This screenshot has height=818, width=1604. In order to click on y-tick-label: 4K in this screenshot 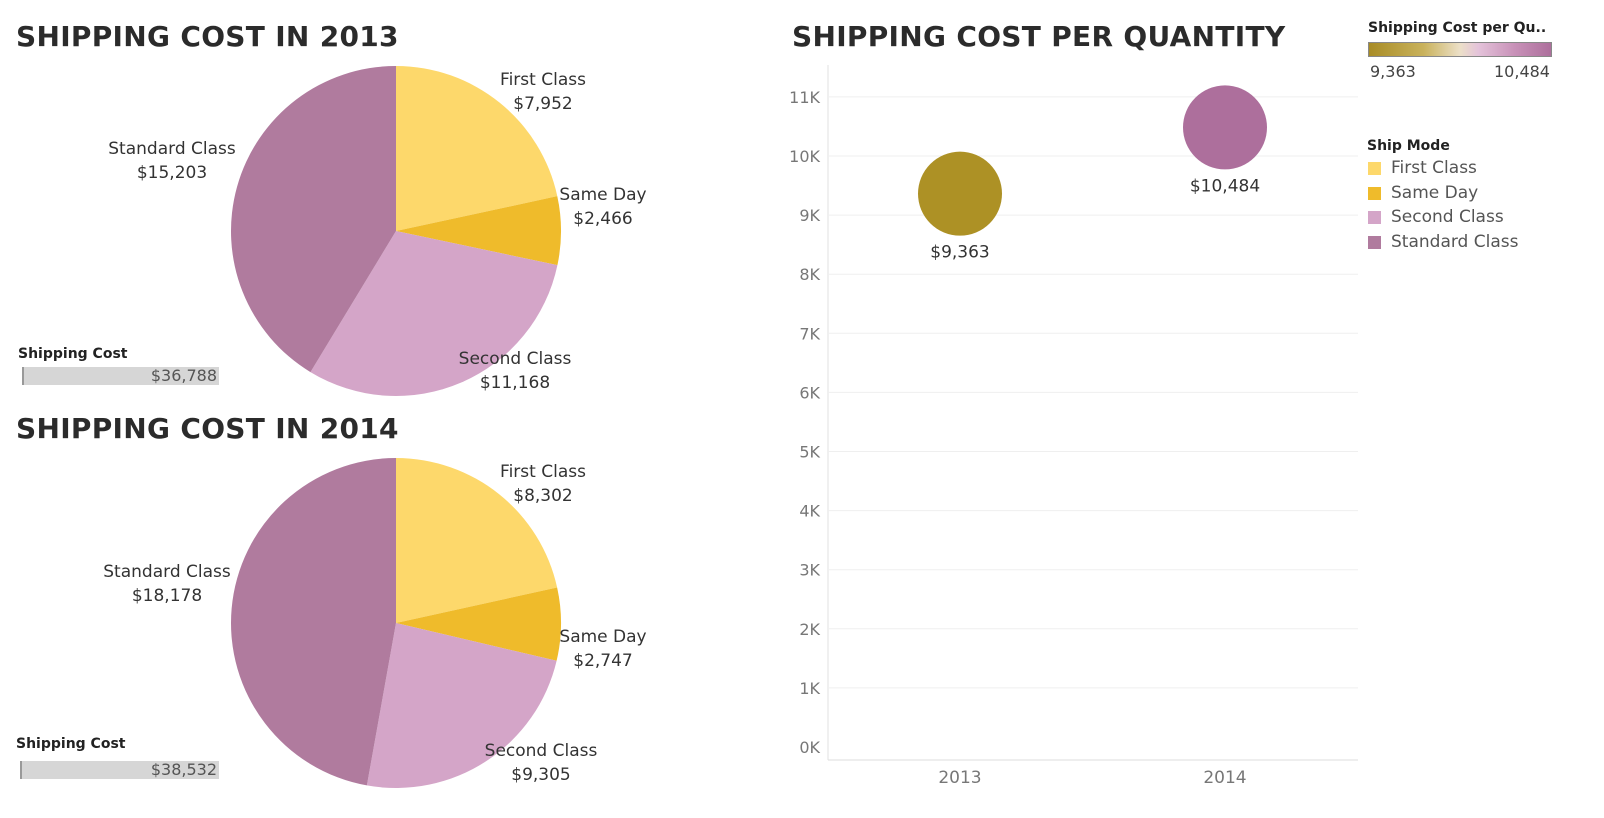, I will do `click(809, 511)`.